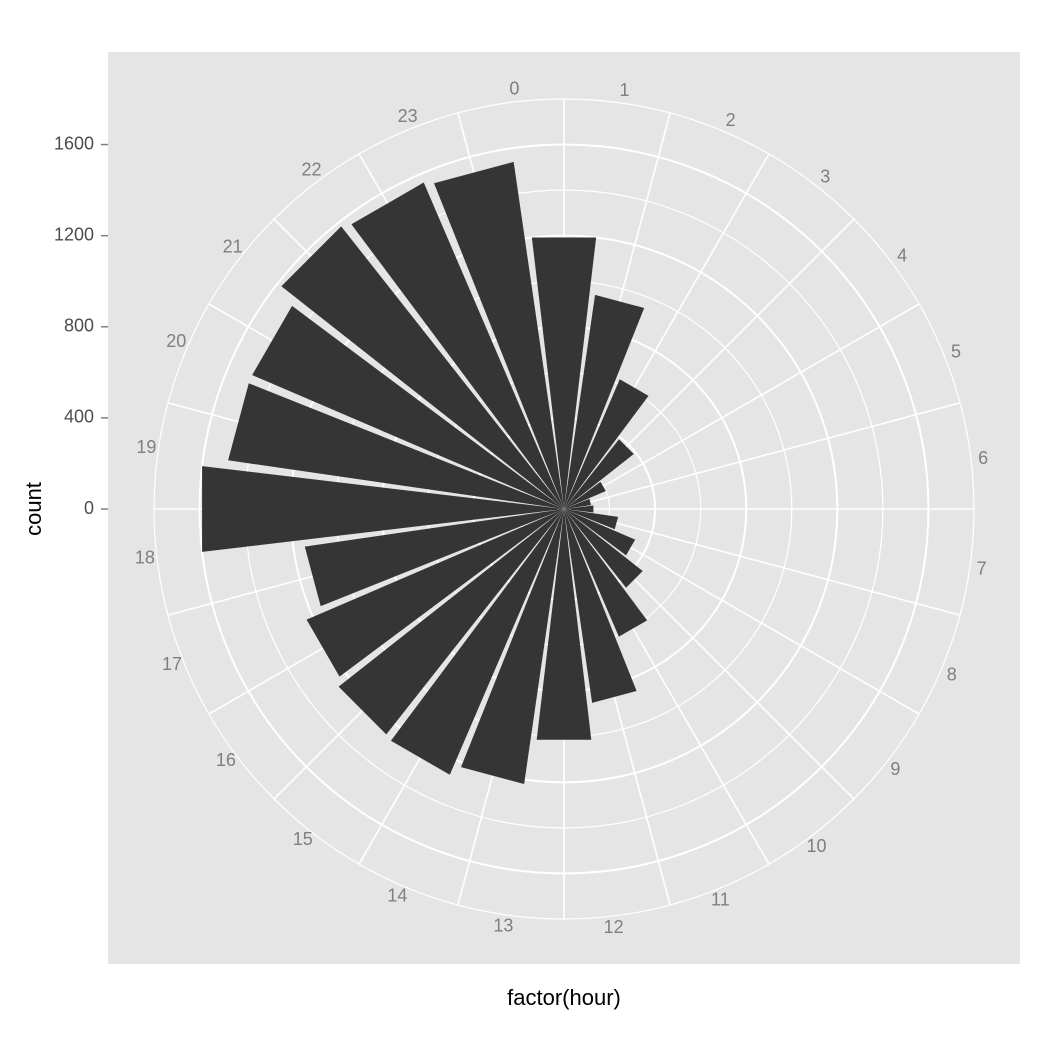  Describe the element at coordinates (33, 509) in the screenshot. I see `y-axis-title: count` at that location.